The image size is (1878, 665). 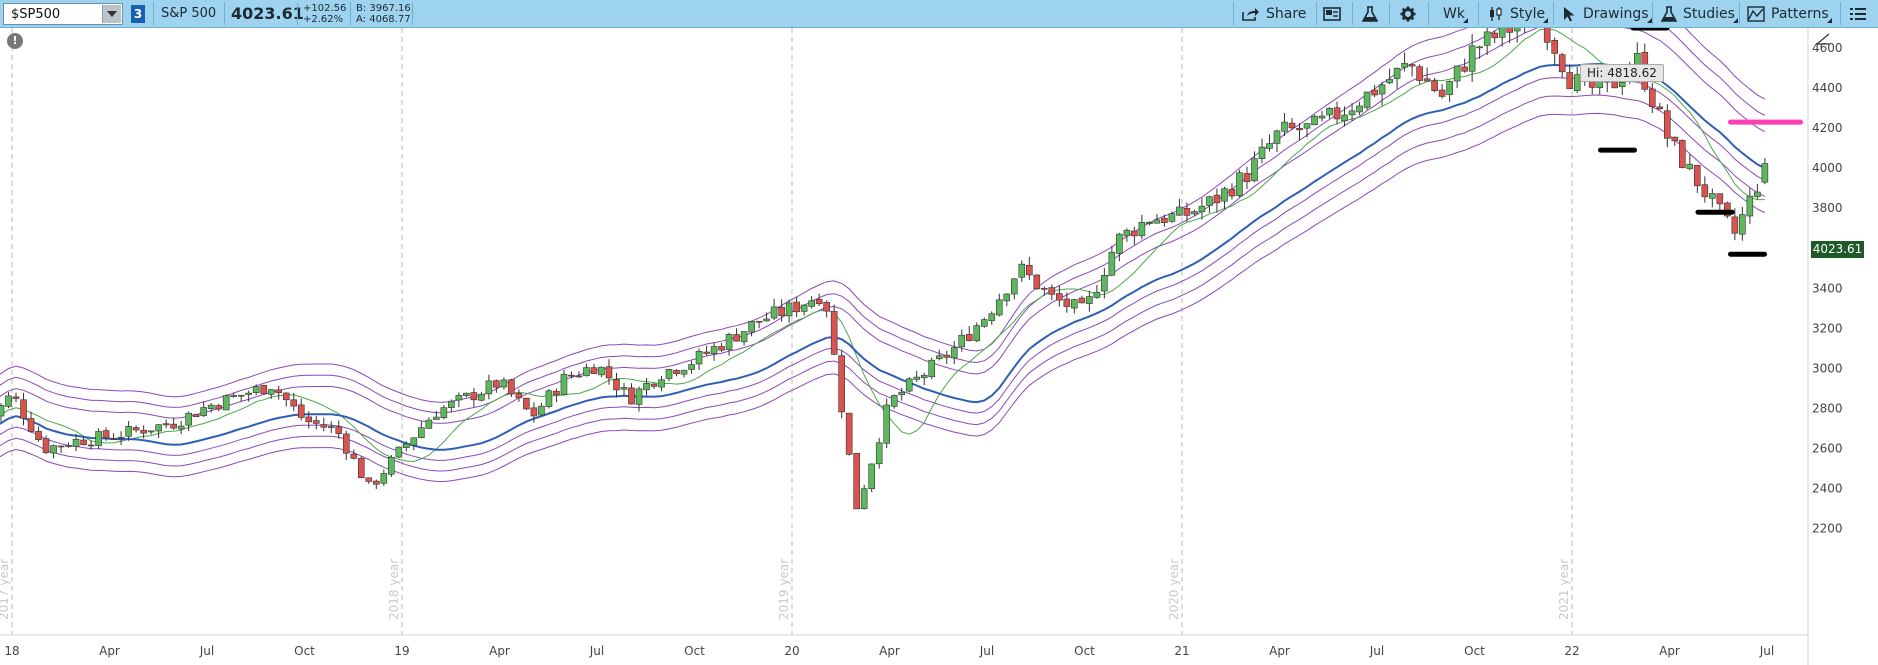 What do you see at coordinates (1789, 13) in the screenshot?
I see `patterns-button: Patterns` at bounding box center [1789, 13].